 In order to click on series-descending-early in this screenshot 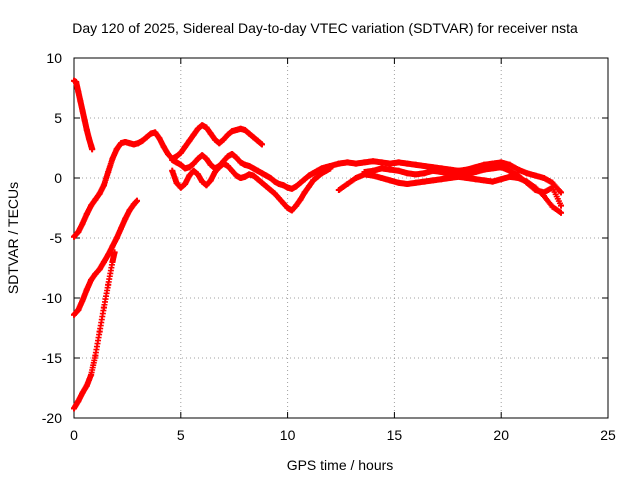, I will do `click(83, 115)`.